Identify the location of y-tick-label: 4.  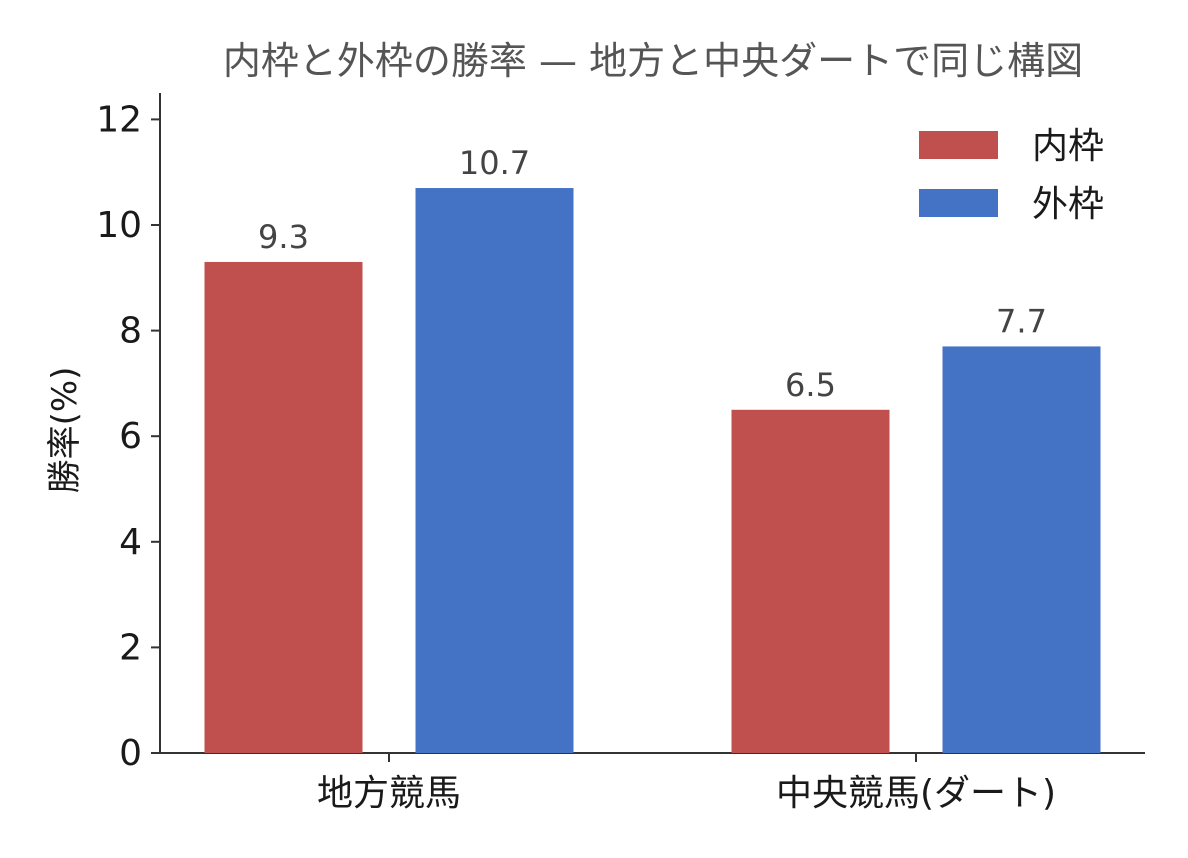
(130, 542).